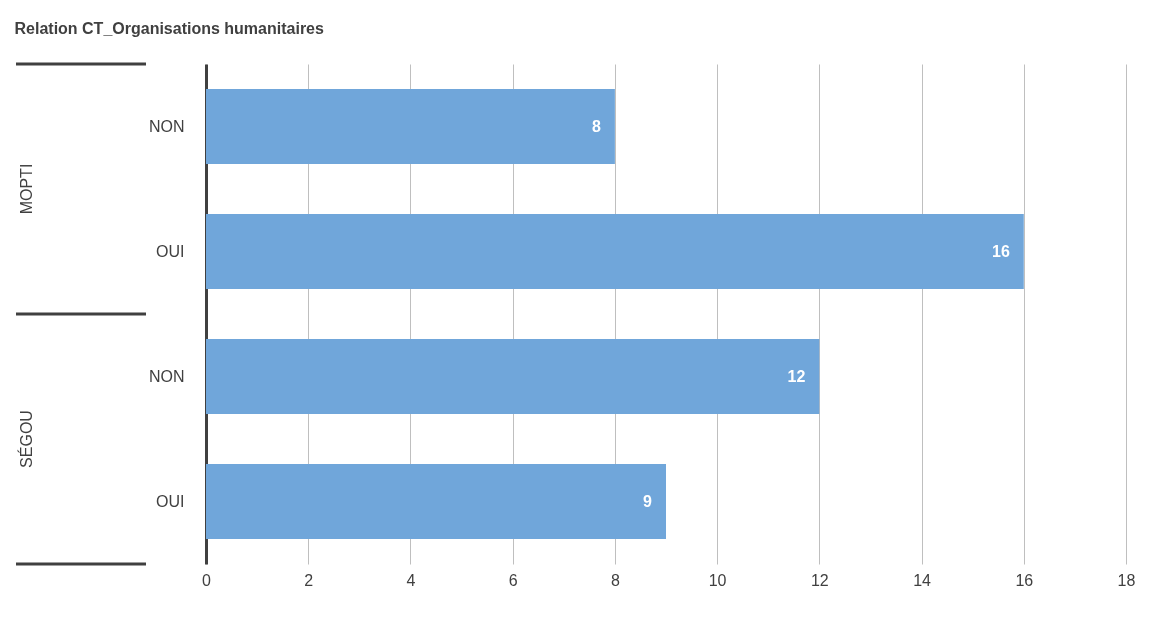 Image resolution: width=1176 pixels, height=637 pixels. Describe the element at coordinates (169, 28) in the screenshot. I see `chart-title: Relation CT_Organisations humanitaires` at that location.